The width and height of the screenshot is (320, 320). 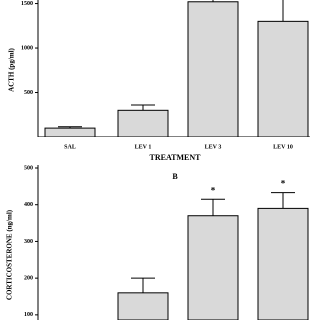 What do you see at coordinates (27, 4) in the screenshot?
I see `y-tick-label: 1500` at bounding box center [27, 4].